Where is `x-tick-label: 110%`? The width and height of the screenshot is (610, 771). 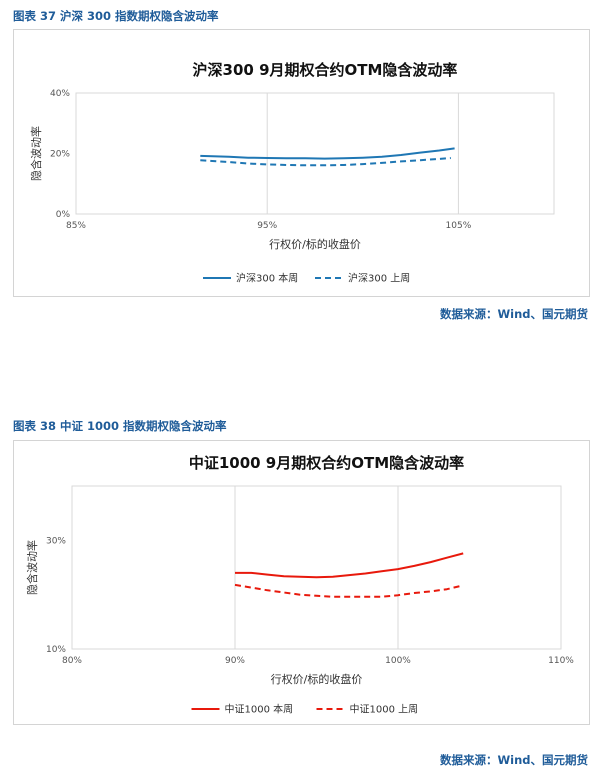
x-tick-label: 110% is located at coordinates (561, 661).